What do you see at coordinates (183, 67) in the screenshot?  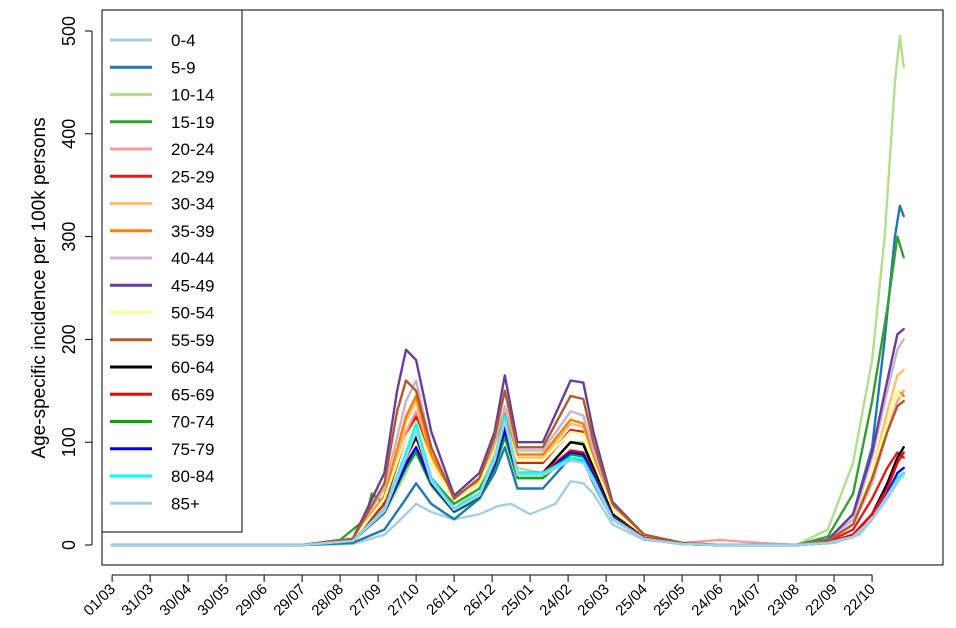 I see `legend-label: 5-9` at bounding box center [183, 67].